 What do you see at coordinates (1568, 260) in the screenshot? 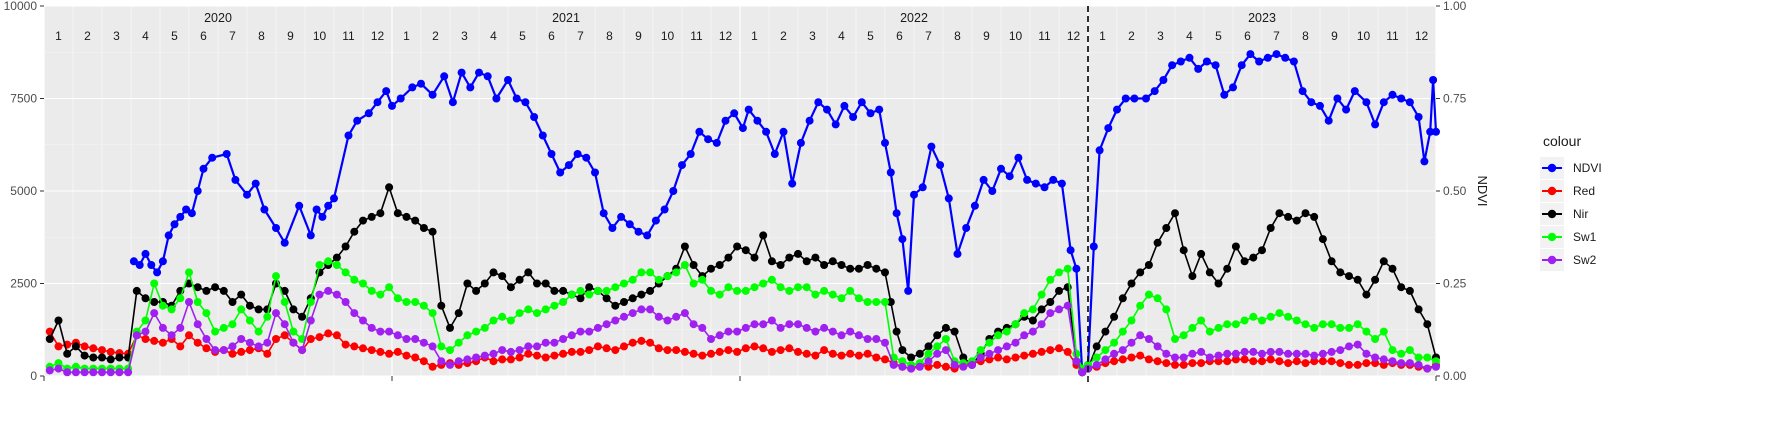
I see `legend-item: Sw2` at bounding box center [1568, 260].